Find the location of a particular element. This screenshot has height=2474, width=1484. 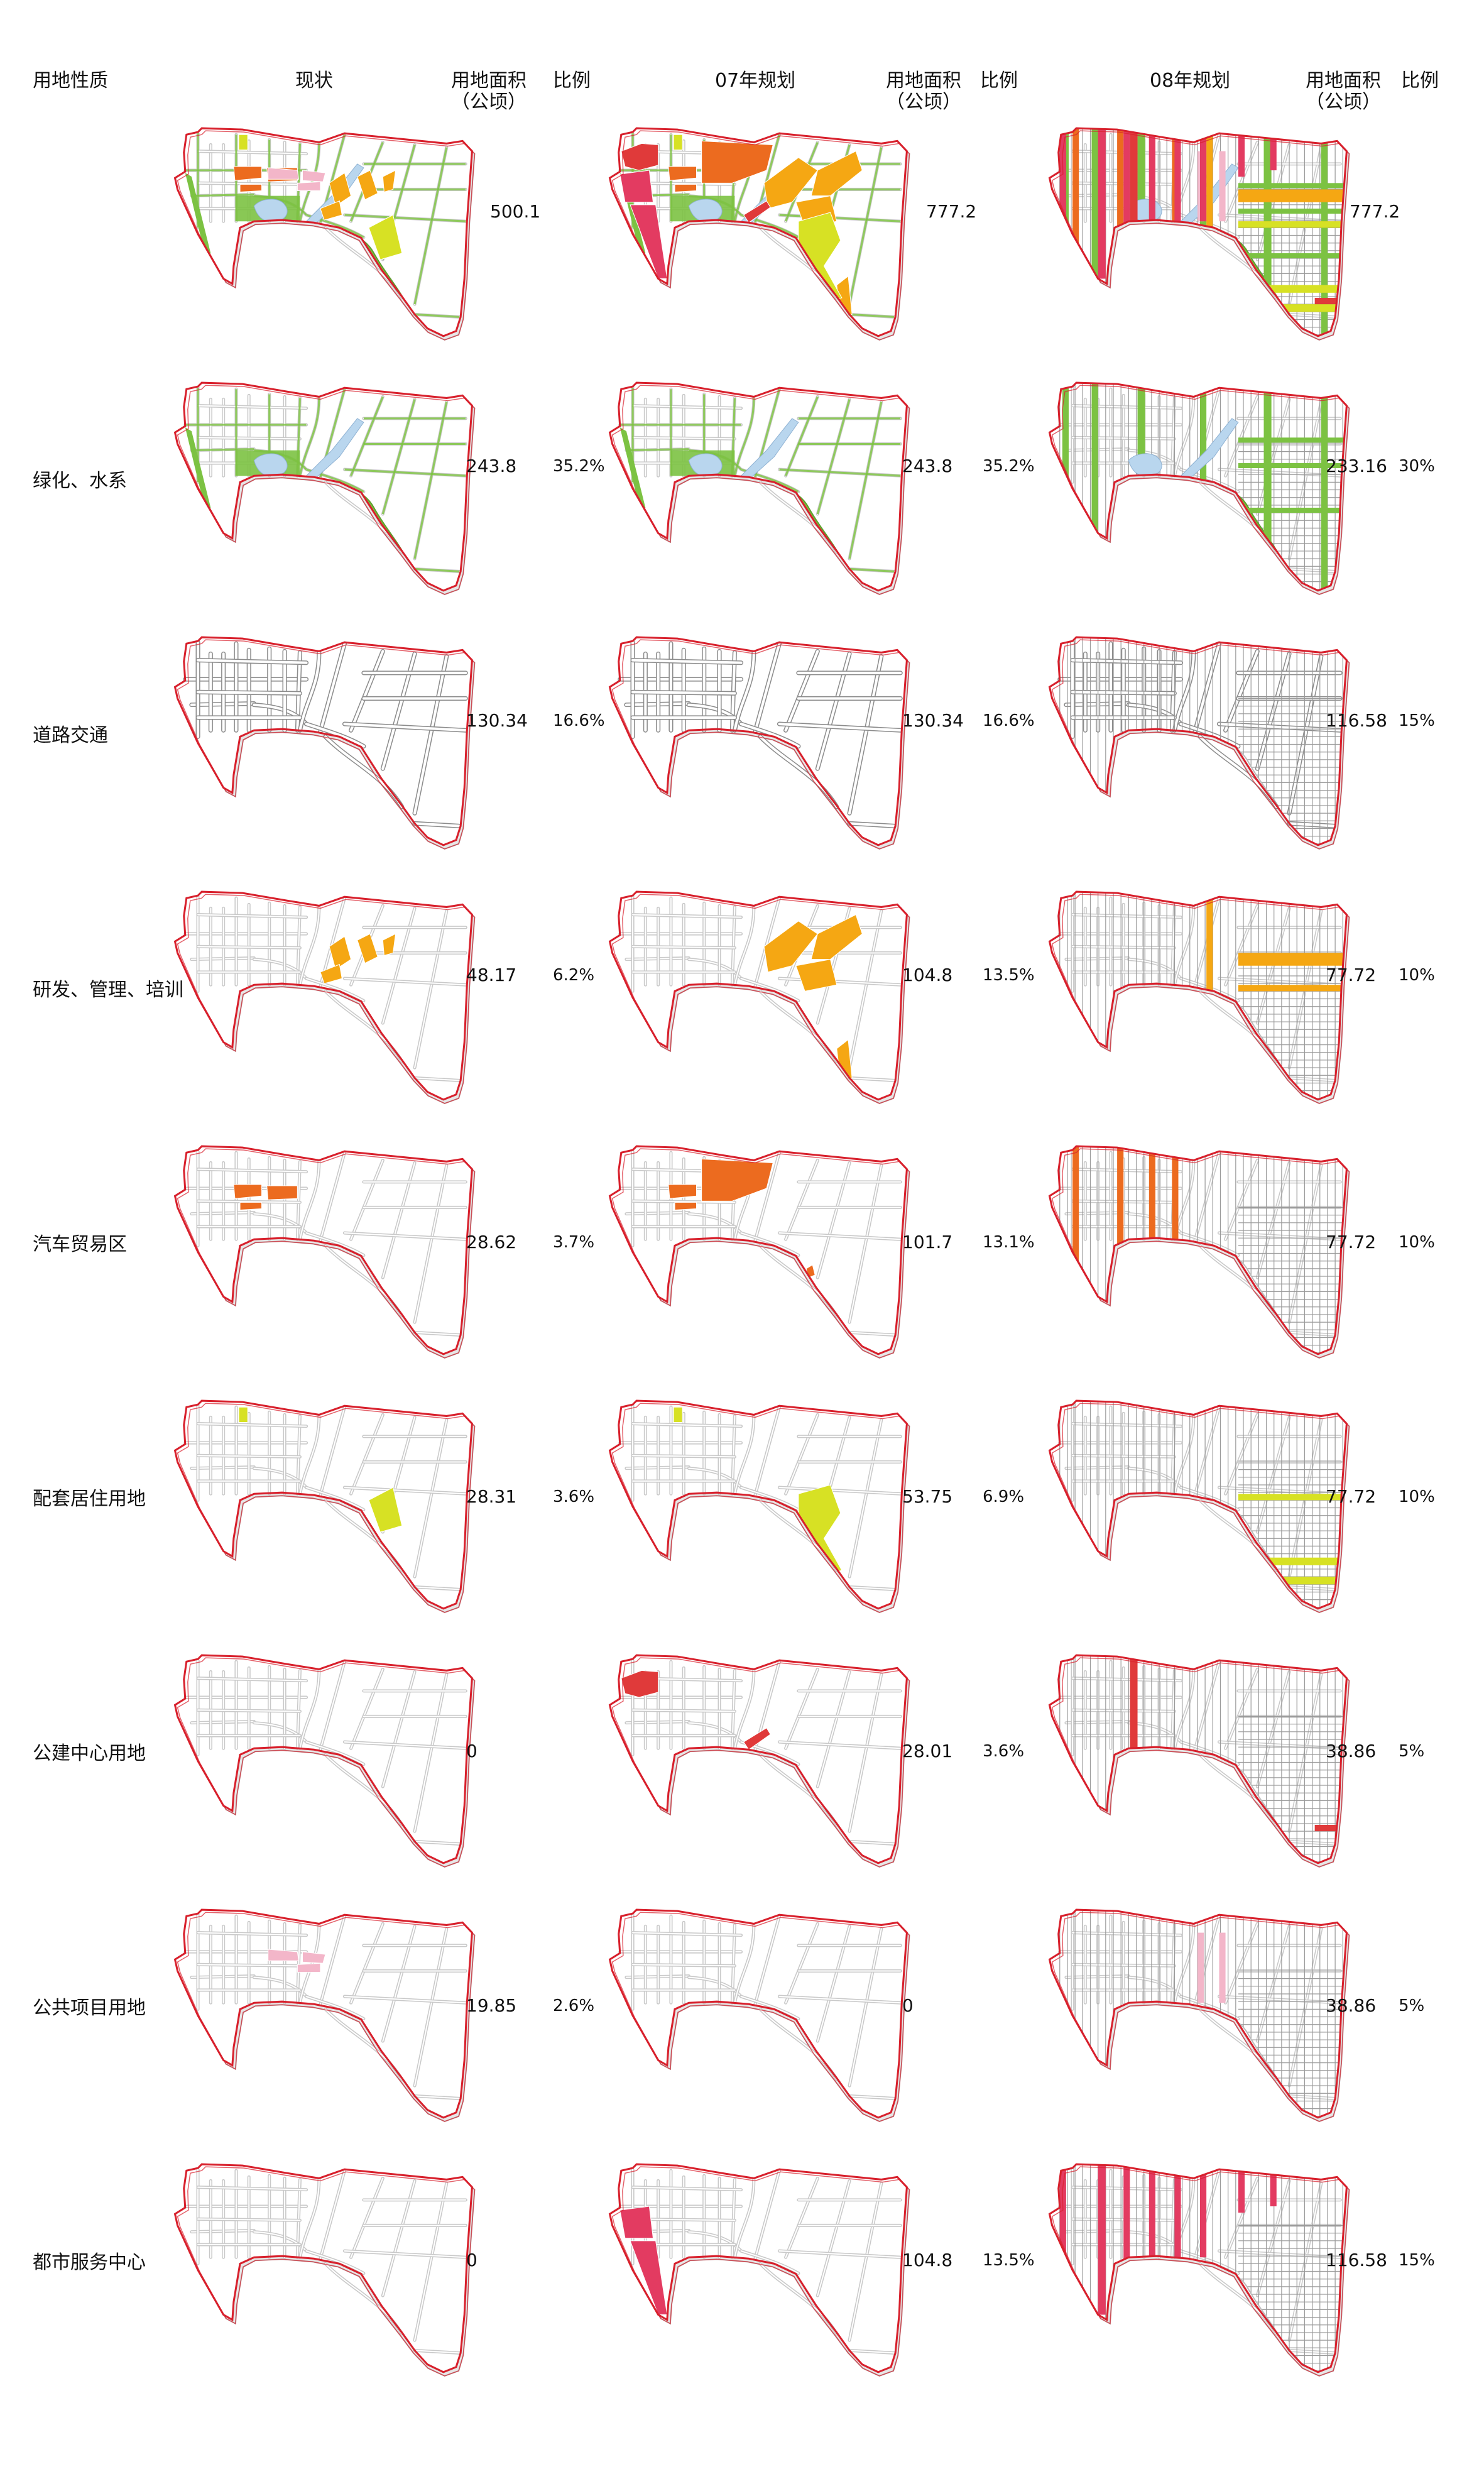

area-value-road-plan07: 130.34 is located at coordinates (933, 720).